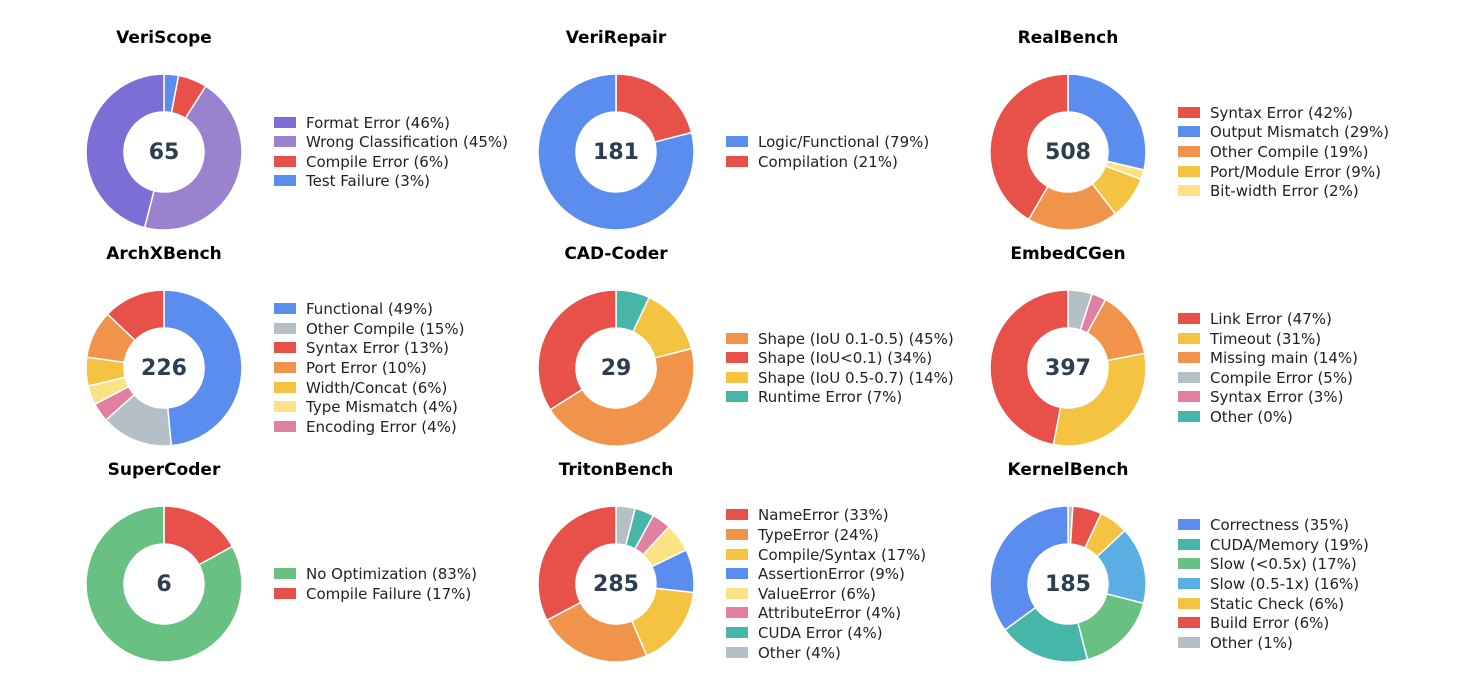  I want to click on chart-archxbench-total: 226, so click(164, 368).